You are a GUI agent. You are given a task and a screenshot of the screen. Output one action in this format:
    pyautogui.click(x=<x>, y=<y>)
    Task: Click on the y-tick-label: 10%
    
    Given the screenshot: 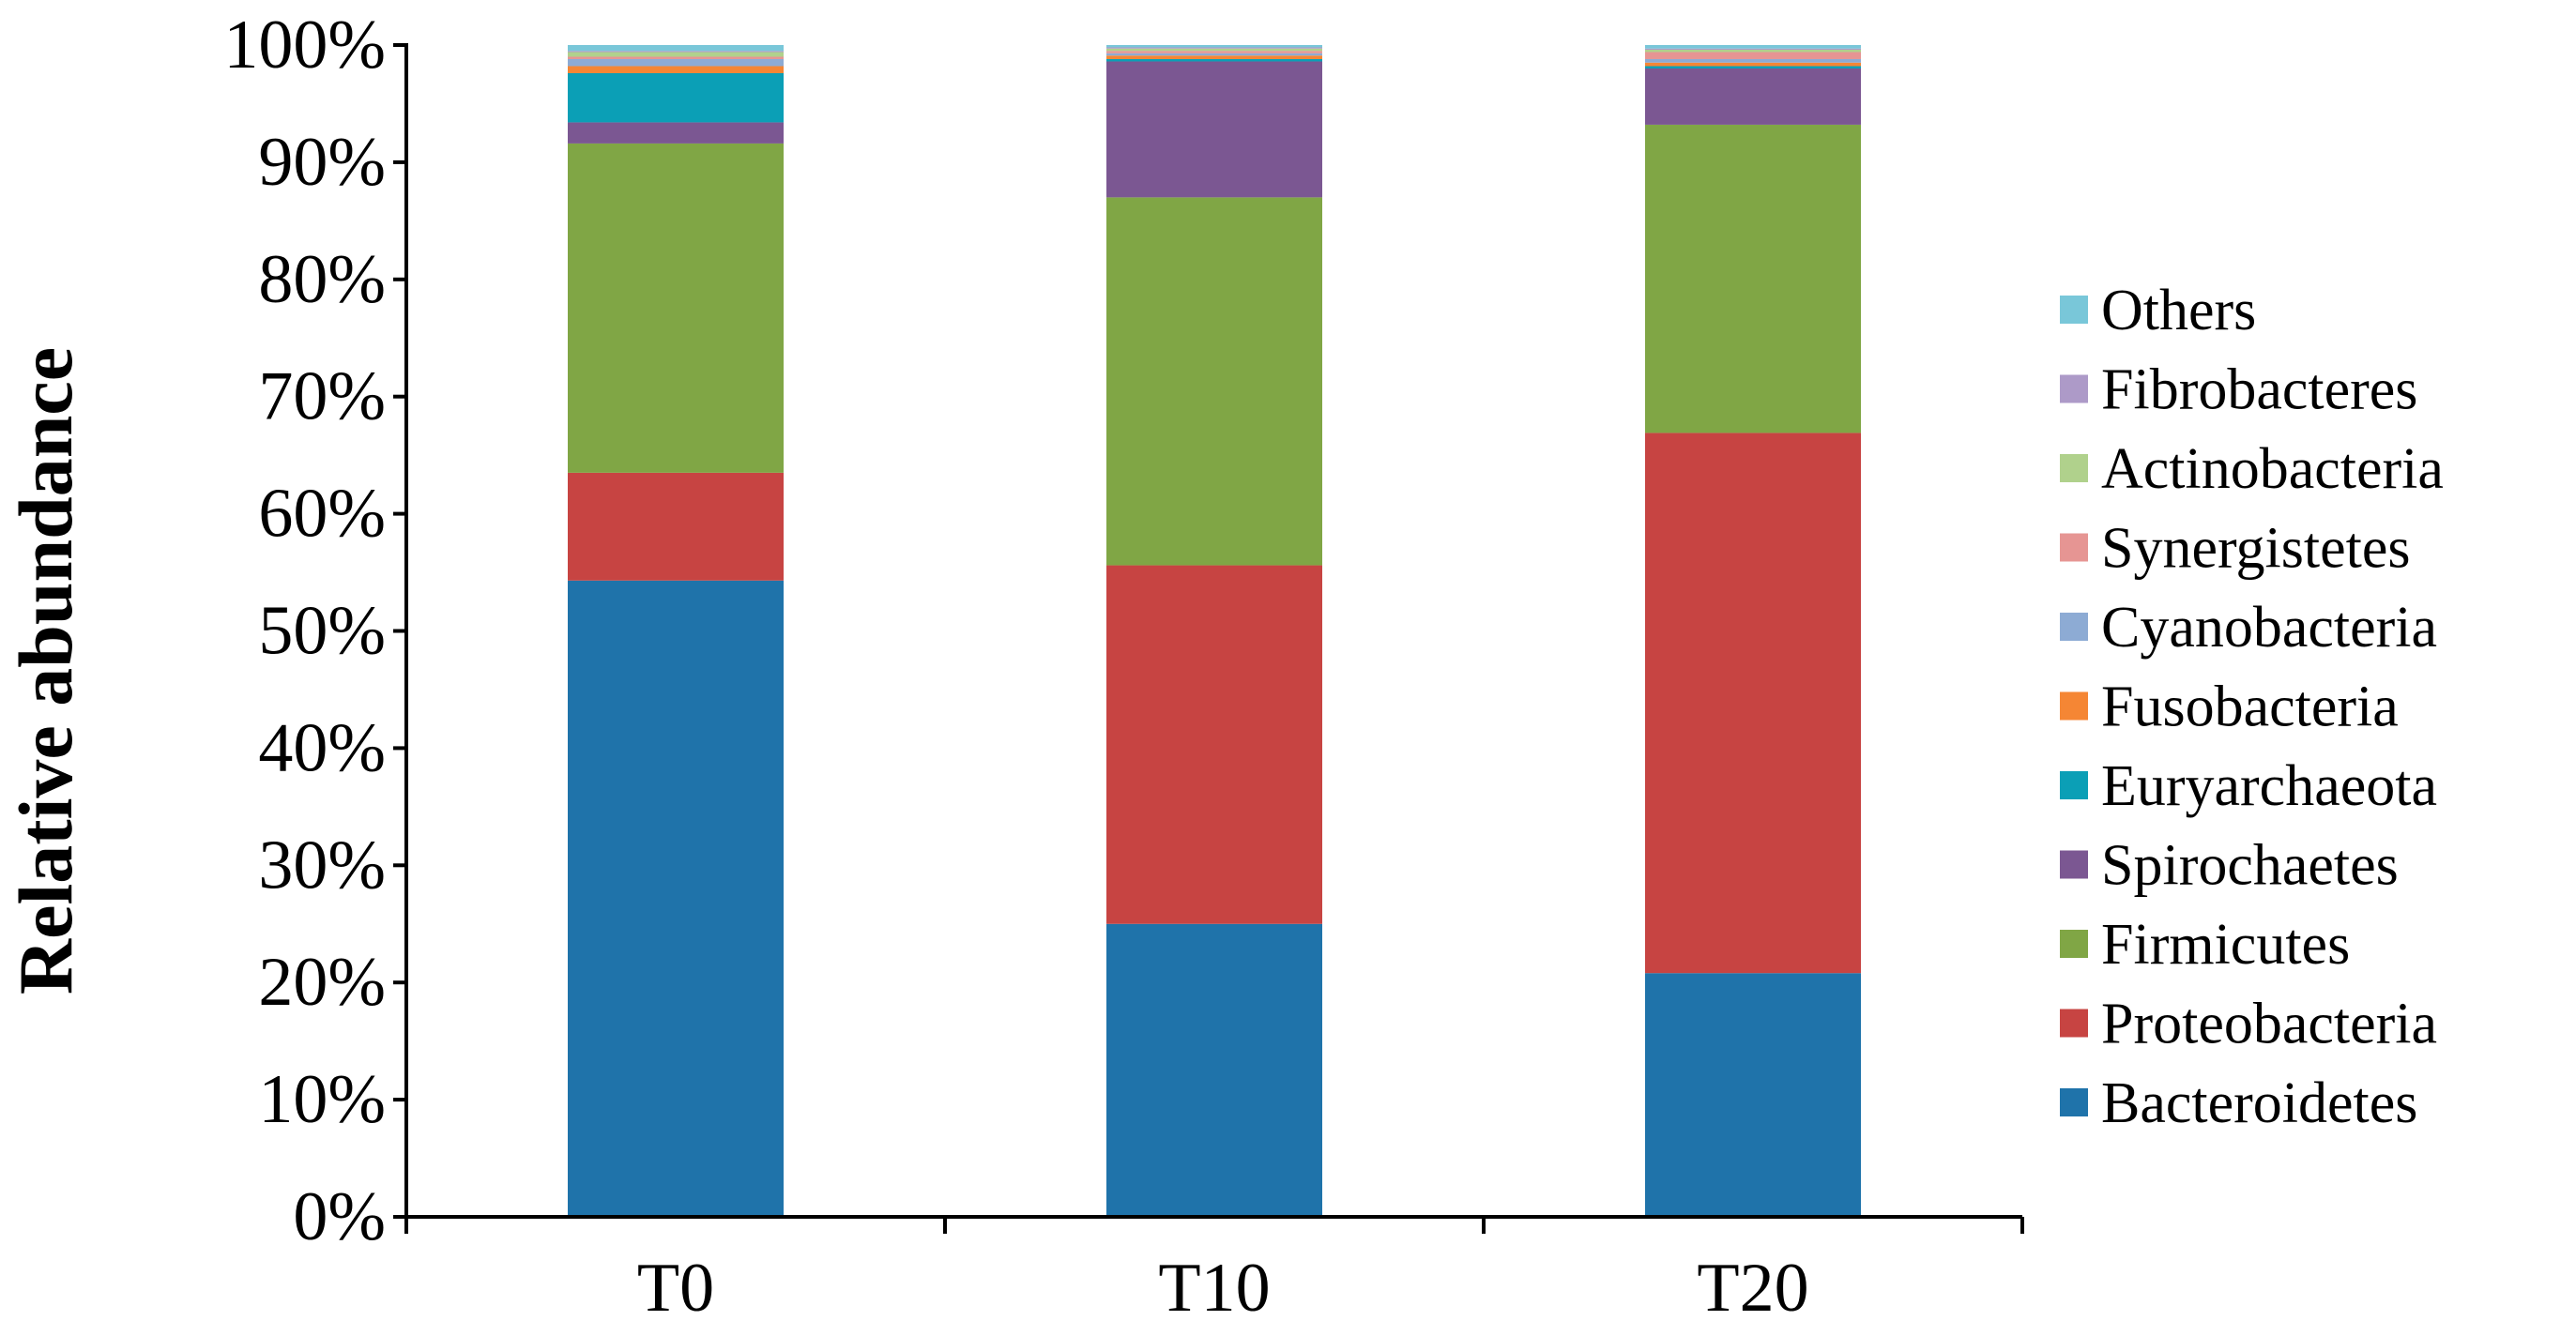 What is the action you would take?
    pyautogui.click(x=322, y=1099)
    